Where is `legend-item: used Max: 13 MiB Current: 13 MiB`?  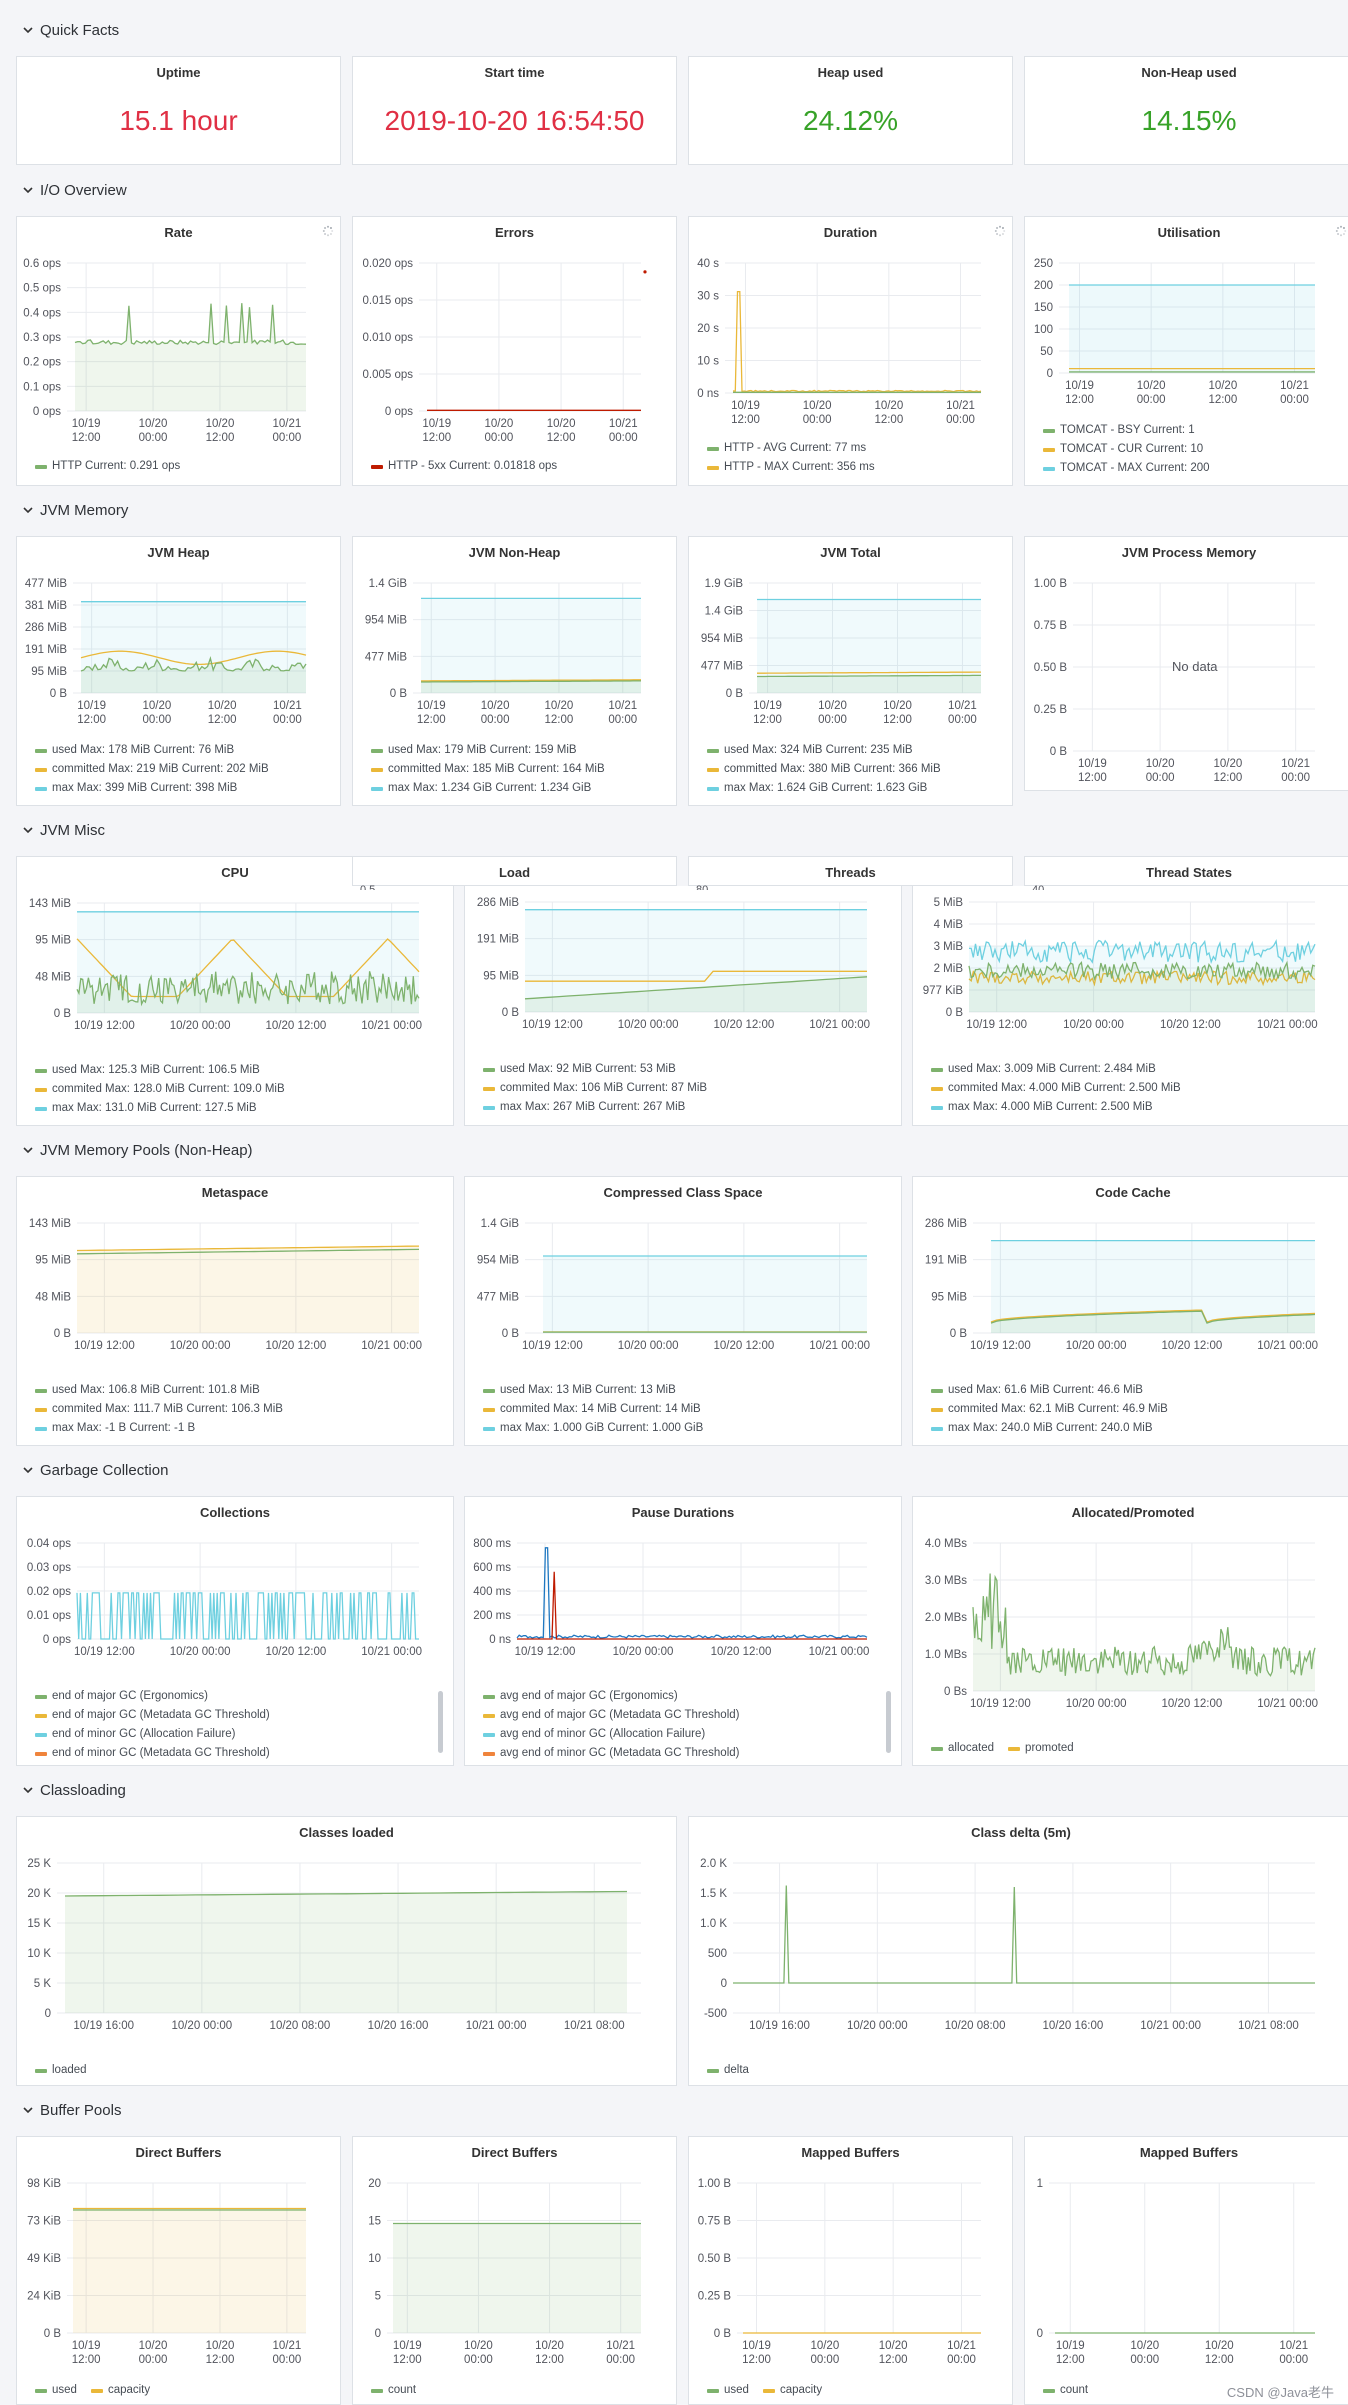 legend-item: used Max: 13 MiB Current: 13 MiB is located at coordinates (593, 1390).